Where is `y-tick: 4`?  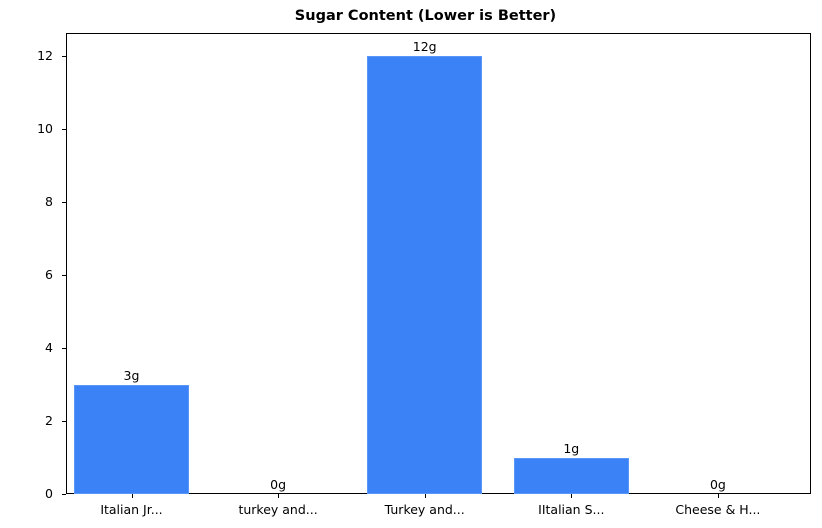
y-tick: 4 is located at coordinates (33, 351).